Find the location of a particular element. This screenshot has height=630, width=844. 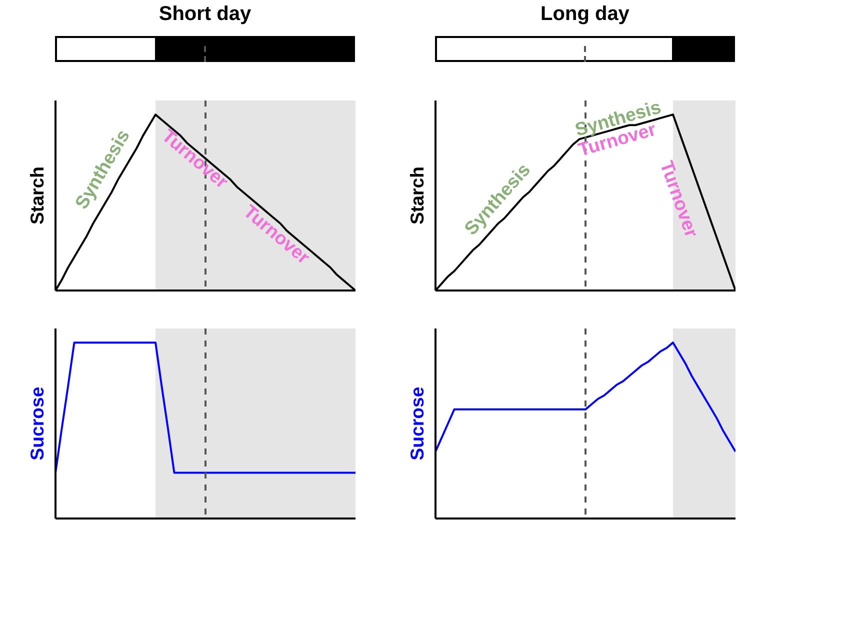

chart-title: Long day is located at coordinates (585, 14).